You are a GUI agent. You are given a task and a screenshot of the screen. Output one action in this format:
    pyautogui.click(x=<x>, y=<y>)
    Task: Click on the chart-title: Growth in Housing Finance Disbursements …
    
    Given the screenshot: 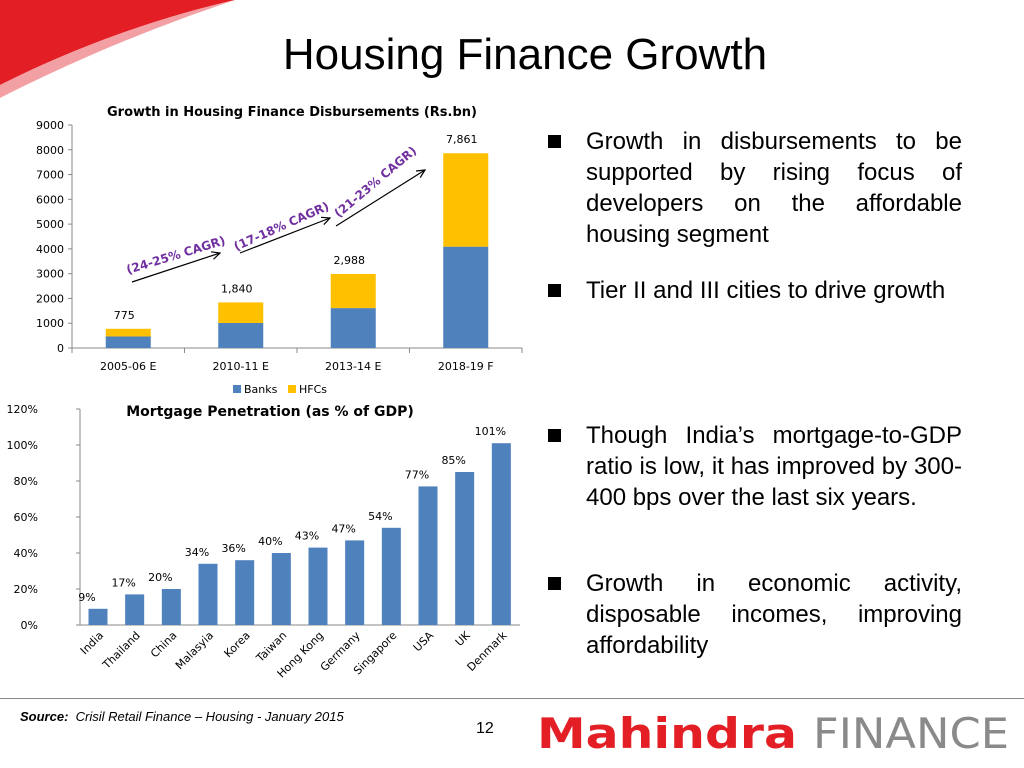 What is the action you would take?
    pyautogui.click(x=292, y=112)
    